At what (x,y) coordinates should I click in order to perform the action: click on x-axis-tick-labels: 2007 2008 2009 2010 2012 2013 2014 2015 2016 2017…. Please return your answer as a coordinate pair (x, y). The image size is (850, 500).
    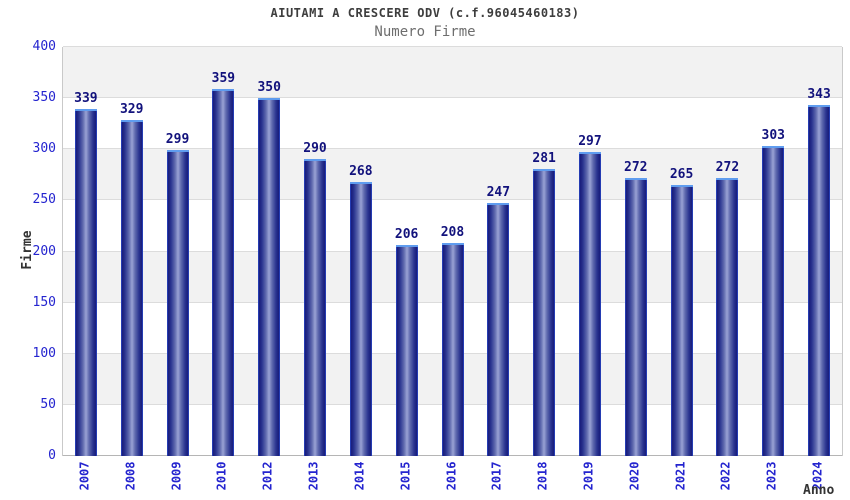
    Looking at the image, I should click on (451, 478).